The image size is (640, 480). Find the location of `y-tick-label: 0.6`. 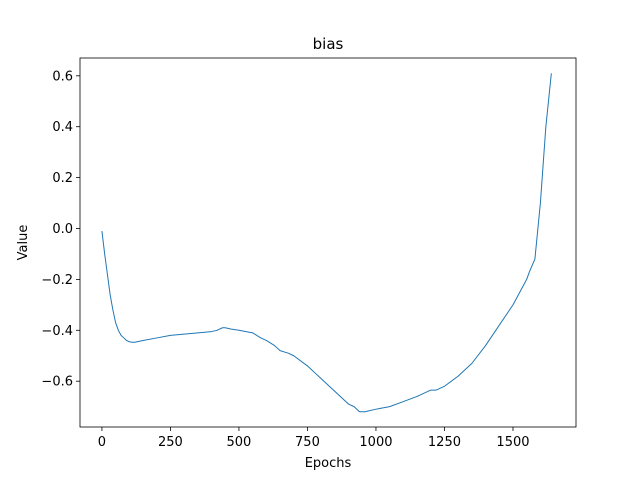

y-tick-label: 0.6 is located at coordinates (62, 76).